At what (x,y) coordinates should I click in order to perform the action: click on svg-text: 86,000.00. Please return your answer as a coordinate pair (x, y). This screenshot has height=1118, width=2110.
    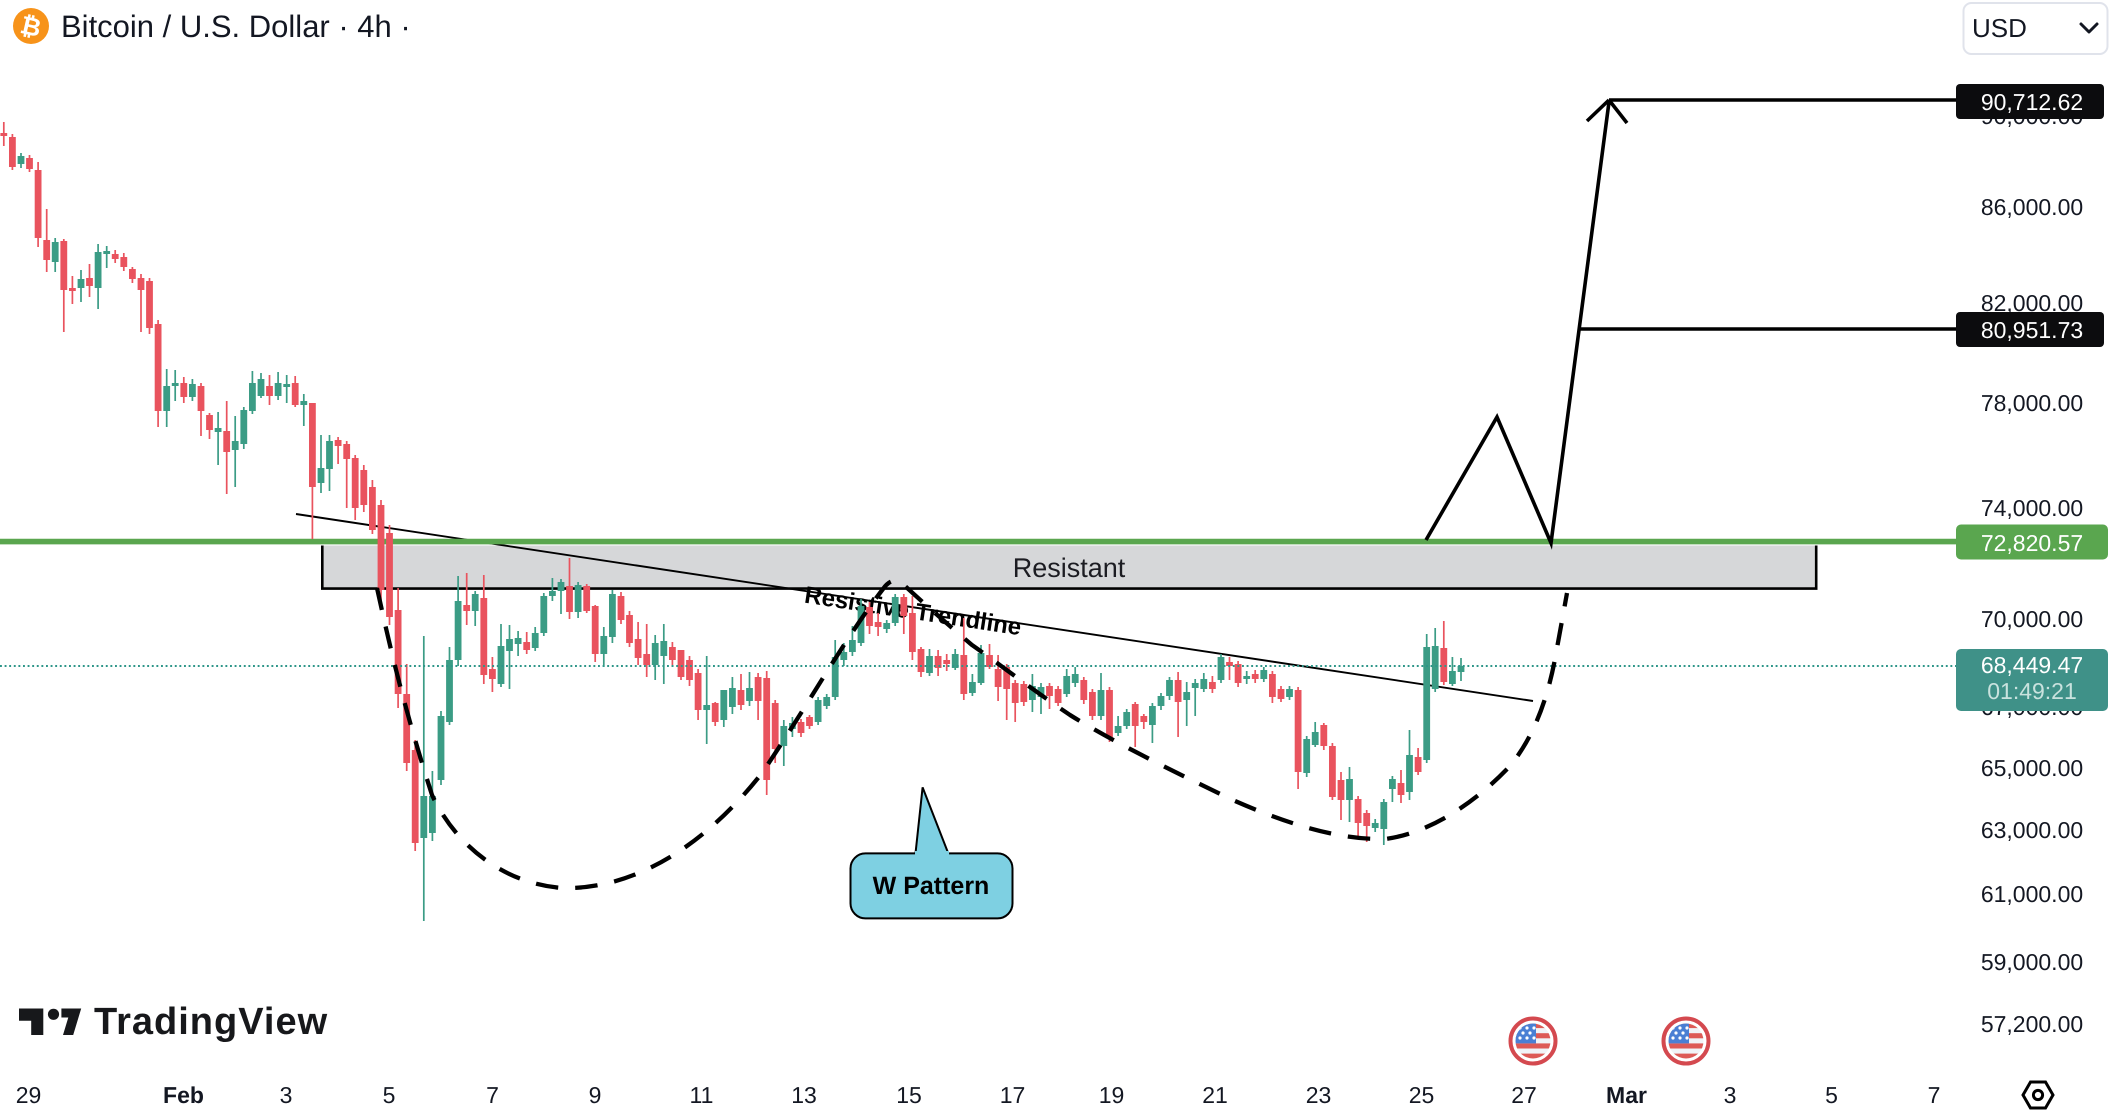
    Looking at the image, I should click on (2032, 207).